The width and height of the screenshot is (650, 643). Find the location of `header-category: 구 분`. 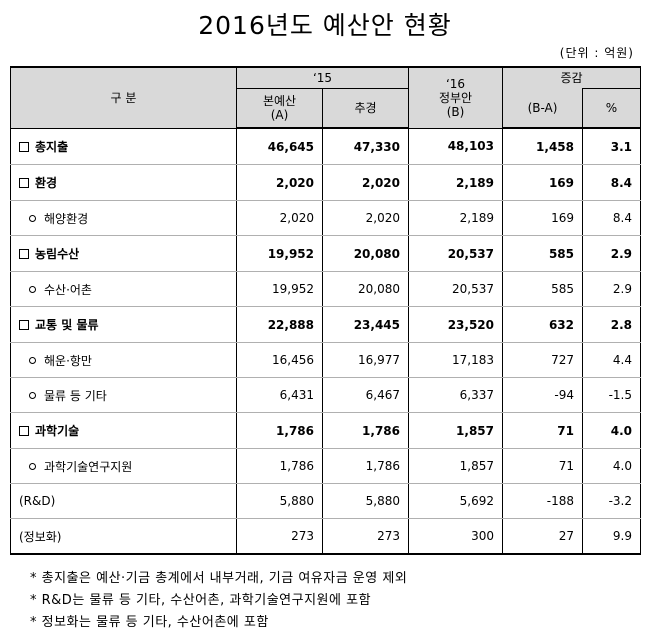

header-category: 구 분 is located at coordinates (123, 97).